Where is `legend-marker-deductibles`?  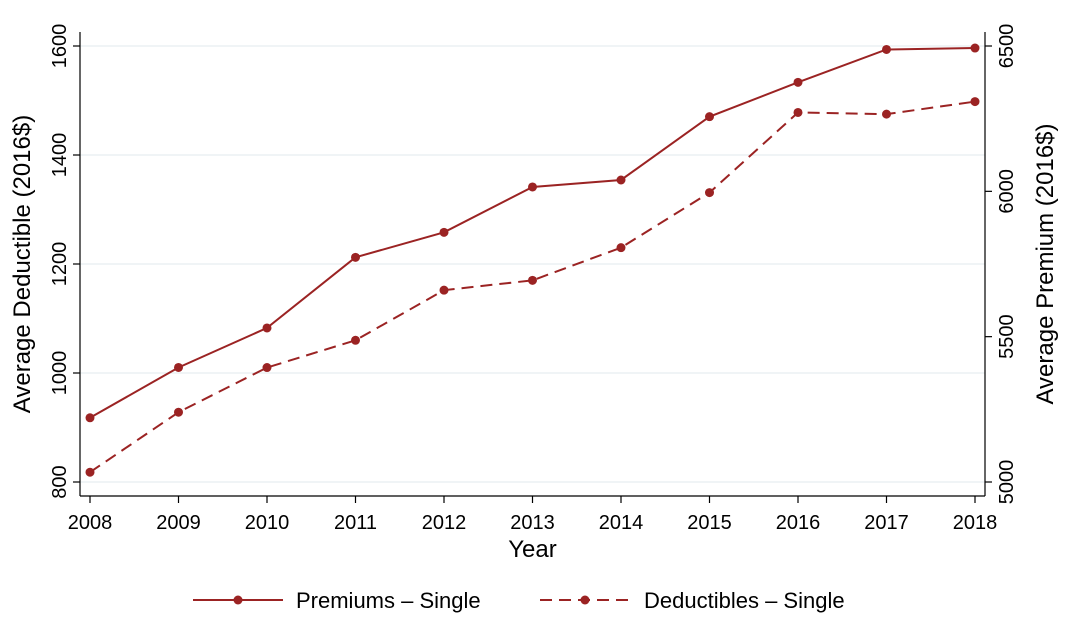
legend-marker-deductibles is located at coordinates (585, 600).